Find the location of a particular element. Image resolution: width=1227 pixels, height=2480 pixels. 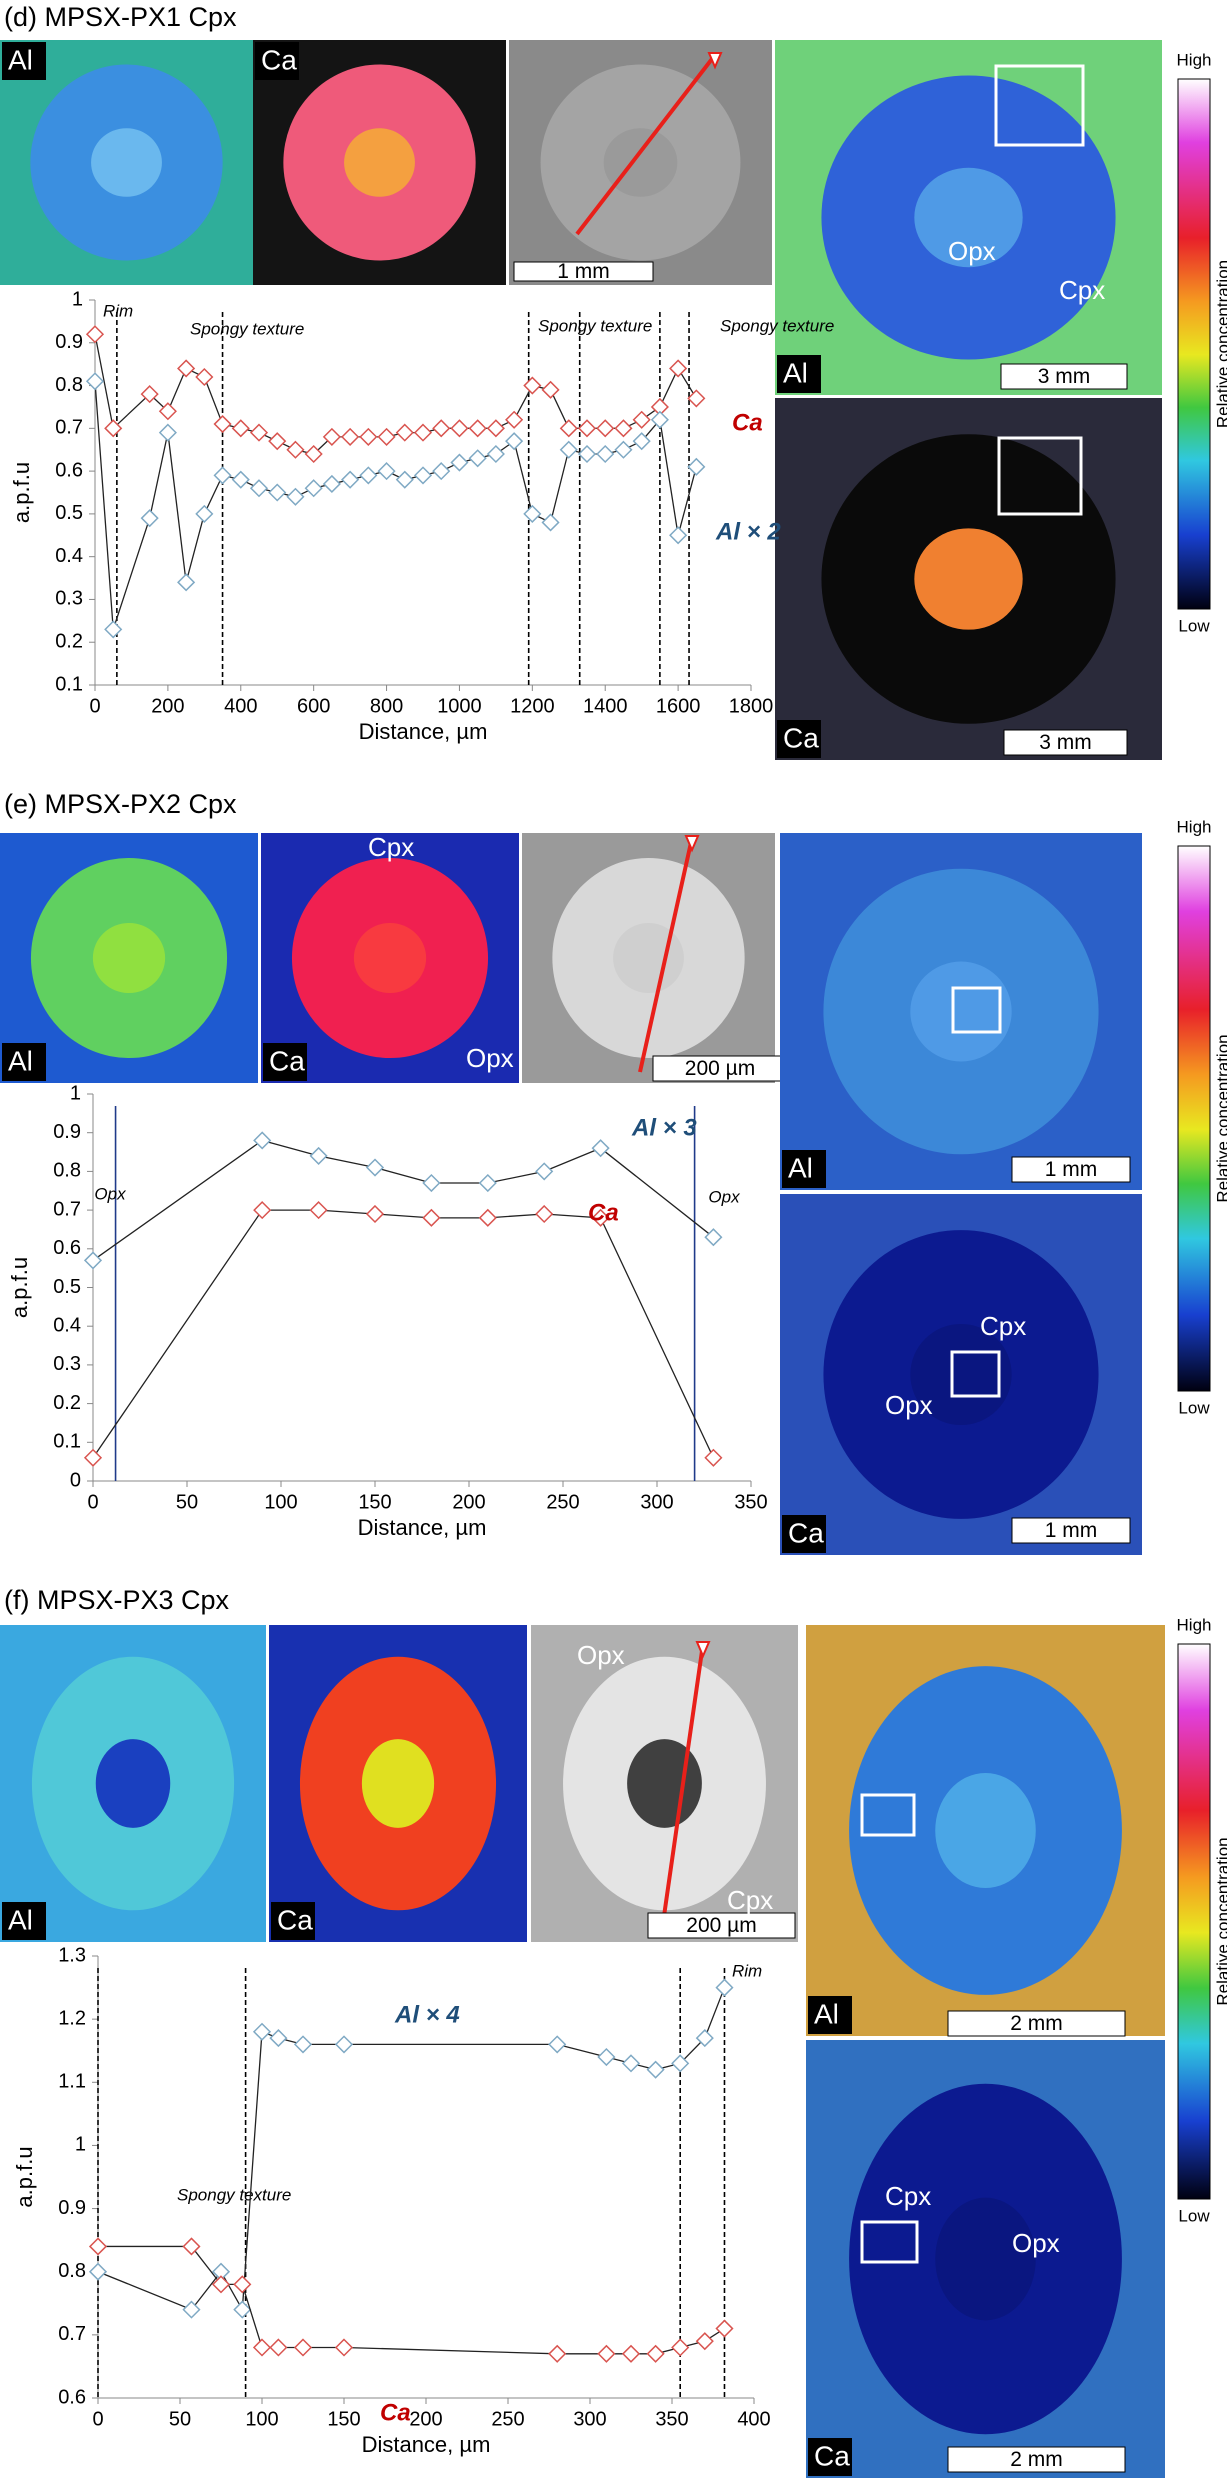

y-tick-label: 0.8 is located at coordinates (69, 385).